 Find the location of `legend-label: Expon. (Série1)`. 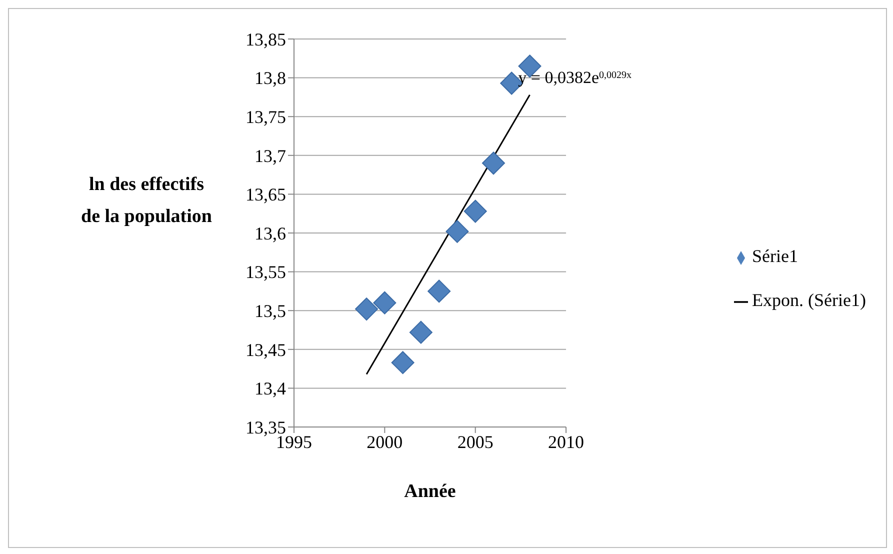

legend-label: Expon. (Série1) is located at coordinates (809, 300).